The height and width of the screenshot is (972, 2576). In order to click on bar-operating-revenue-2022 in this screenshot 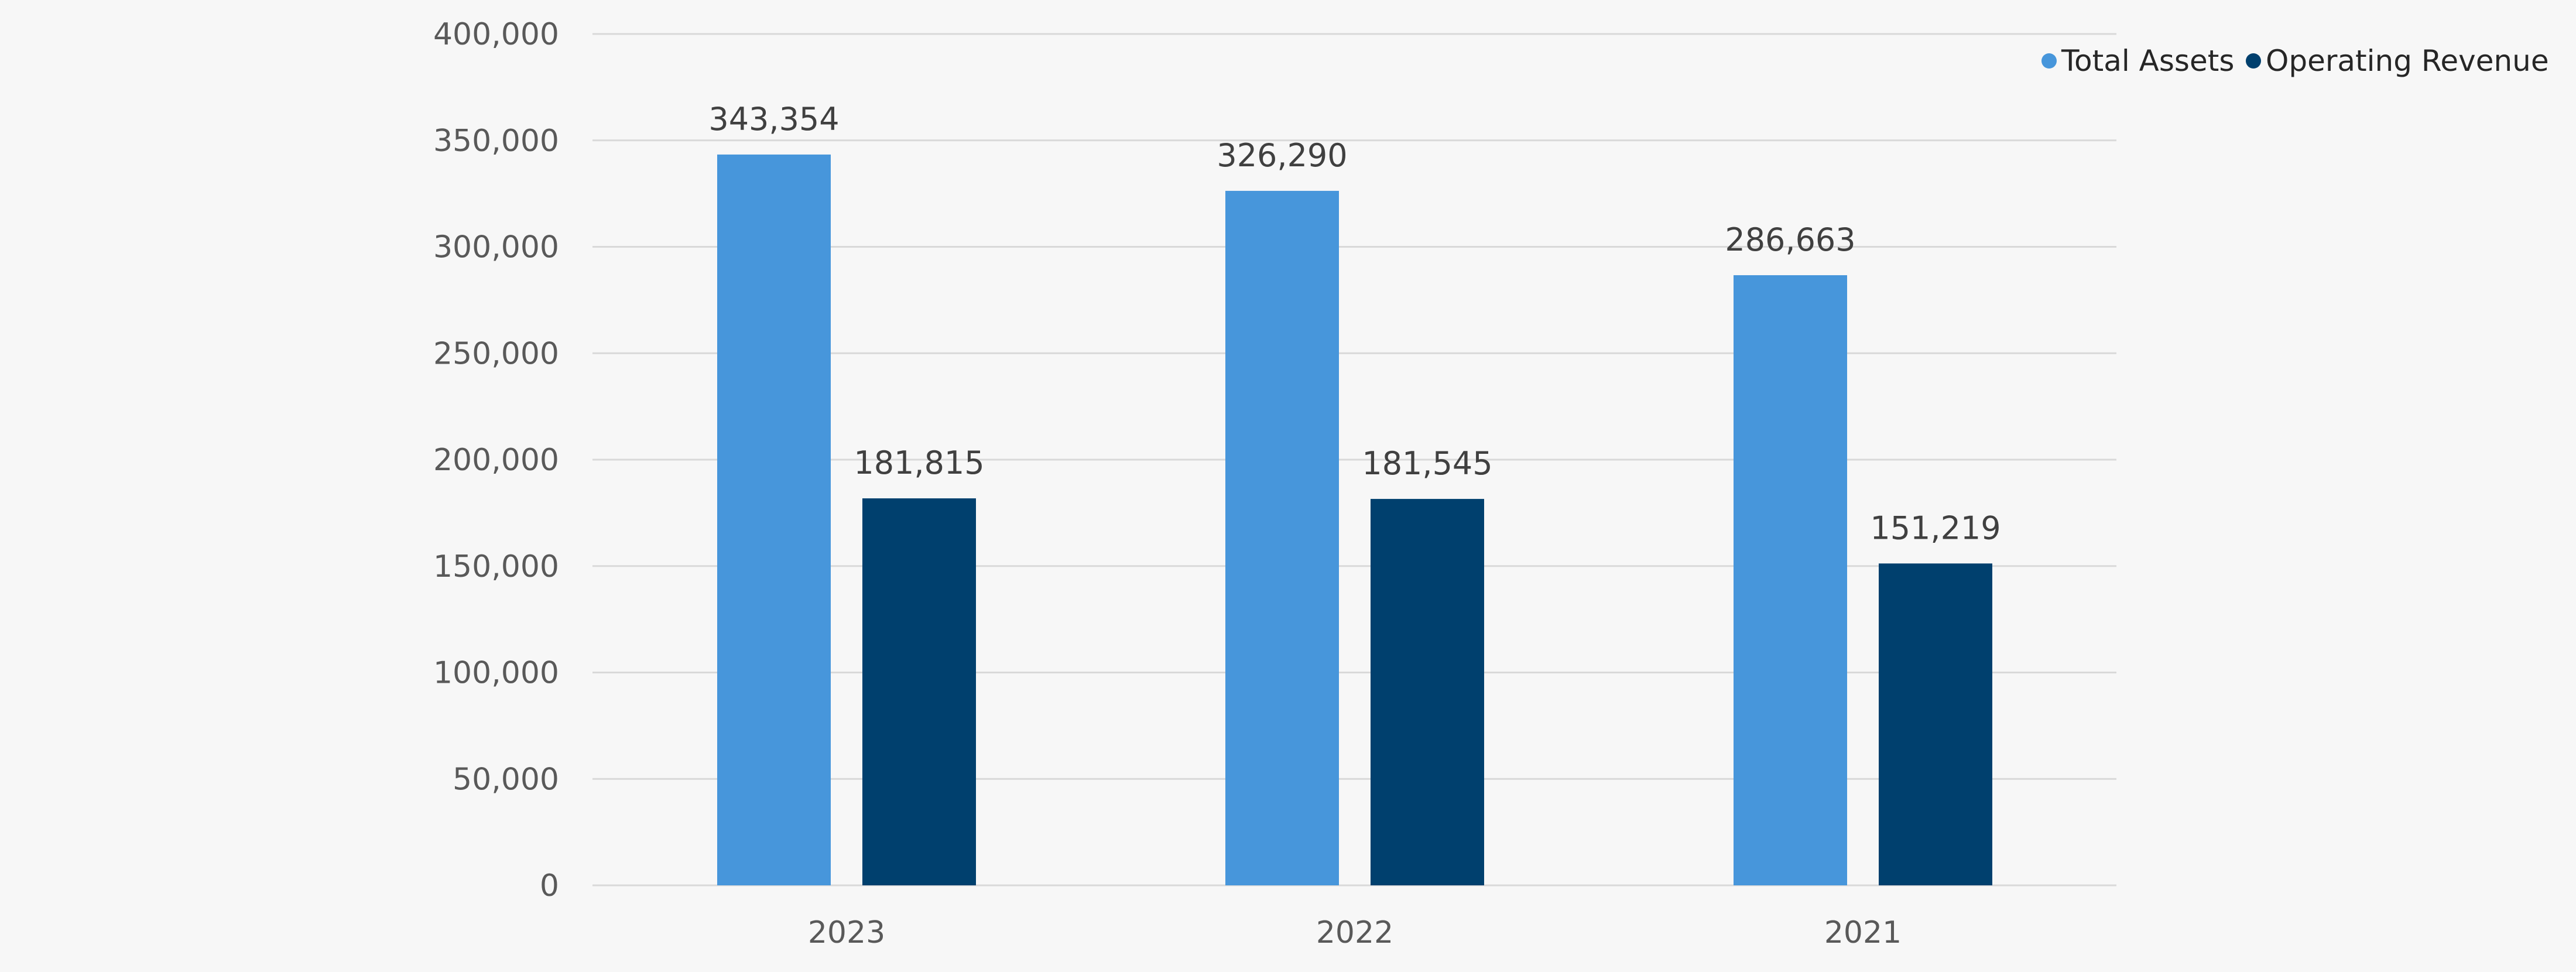, I will do `click(1427, 692)`.